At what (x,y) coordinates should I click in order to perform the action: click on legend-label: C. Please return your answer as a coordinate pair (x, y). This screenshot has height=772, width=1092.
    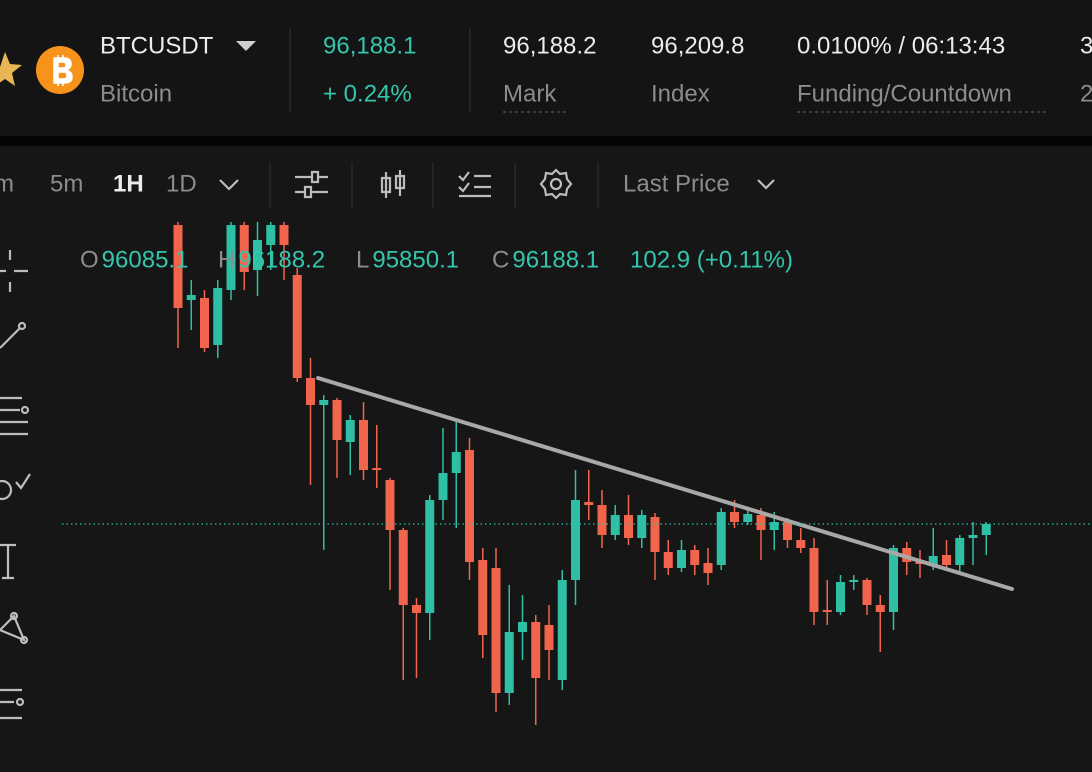
    Looking at the image, I should click on (500, 259).